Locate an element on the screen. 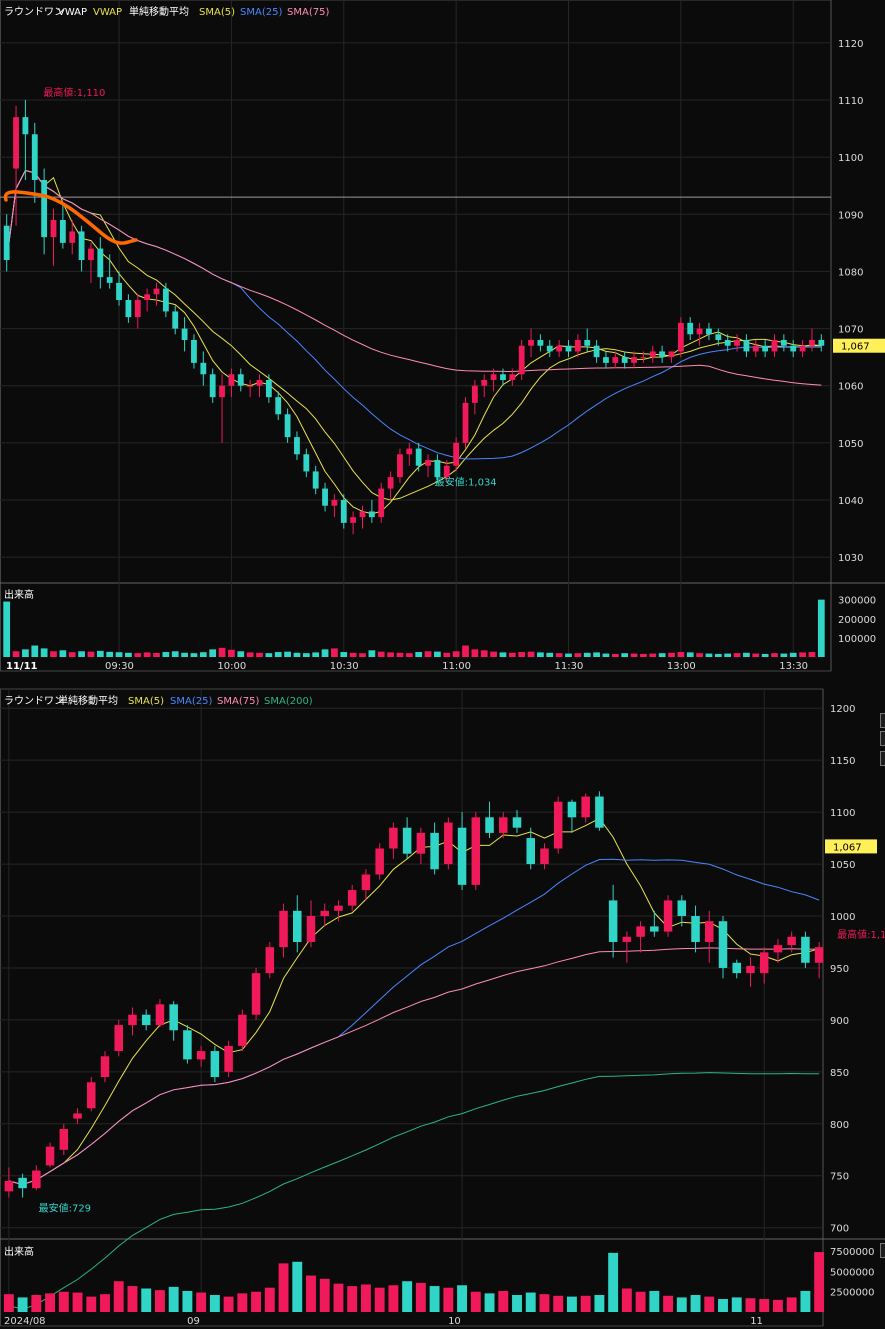 The image size is (885, 1329). volume-tick-label: 200000 is located at coordinates (857, 620).